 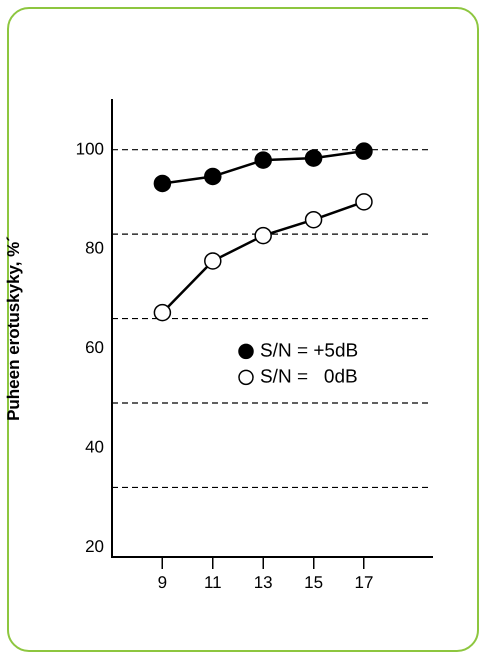 I want to click on y-tick-label: 60, so click(x=94, y=348).